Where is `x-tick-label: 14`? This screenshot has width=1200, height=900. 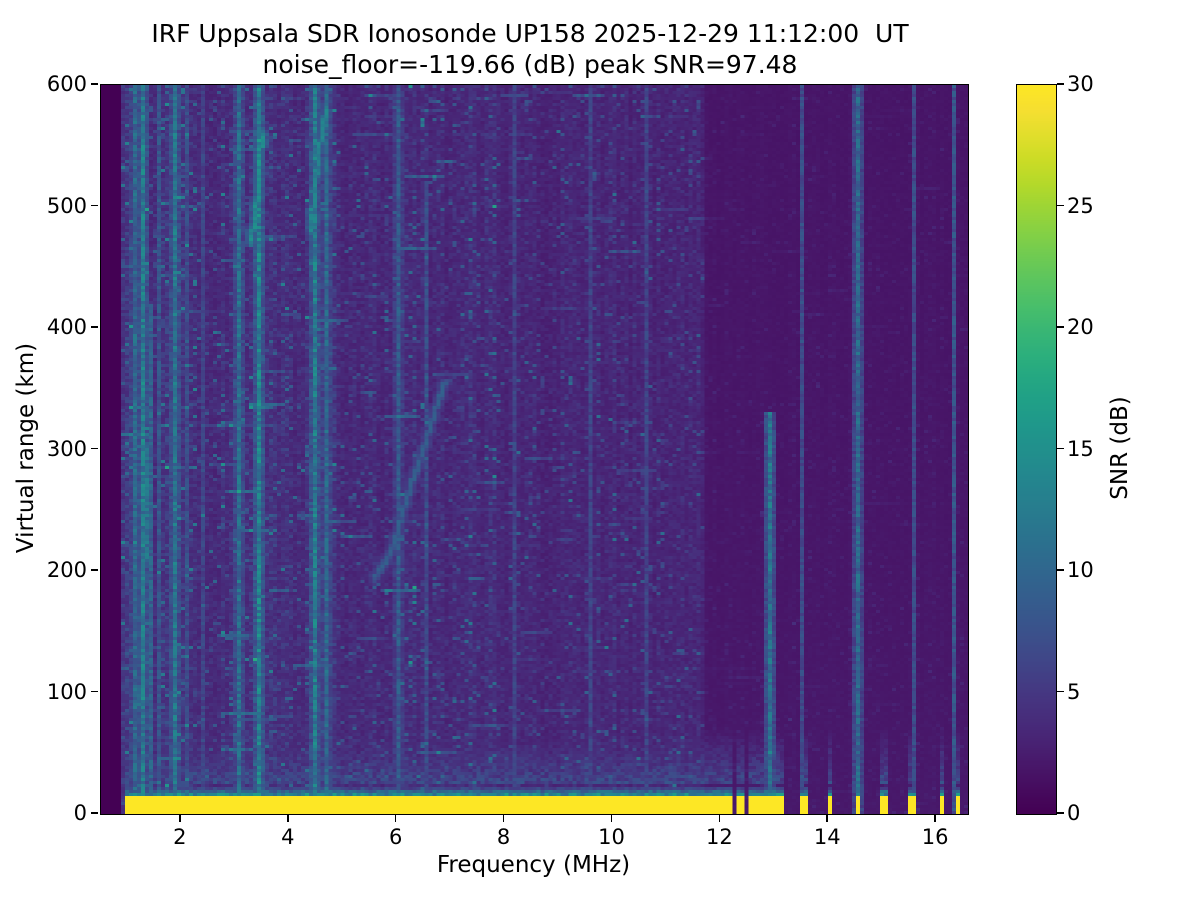 x-tick-label: 14 is located at coordinates (827, 837).